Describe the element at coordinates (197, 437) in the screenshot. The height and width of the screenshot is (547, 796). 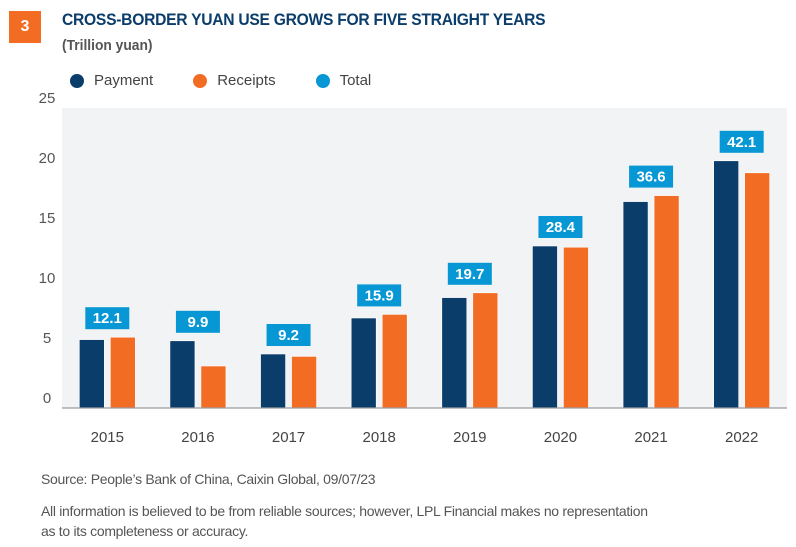
I see `x-tick-label: 2016` at that location.